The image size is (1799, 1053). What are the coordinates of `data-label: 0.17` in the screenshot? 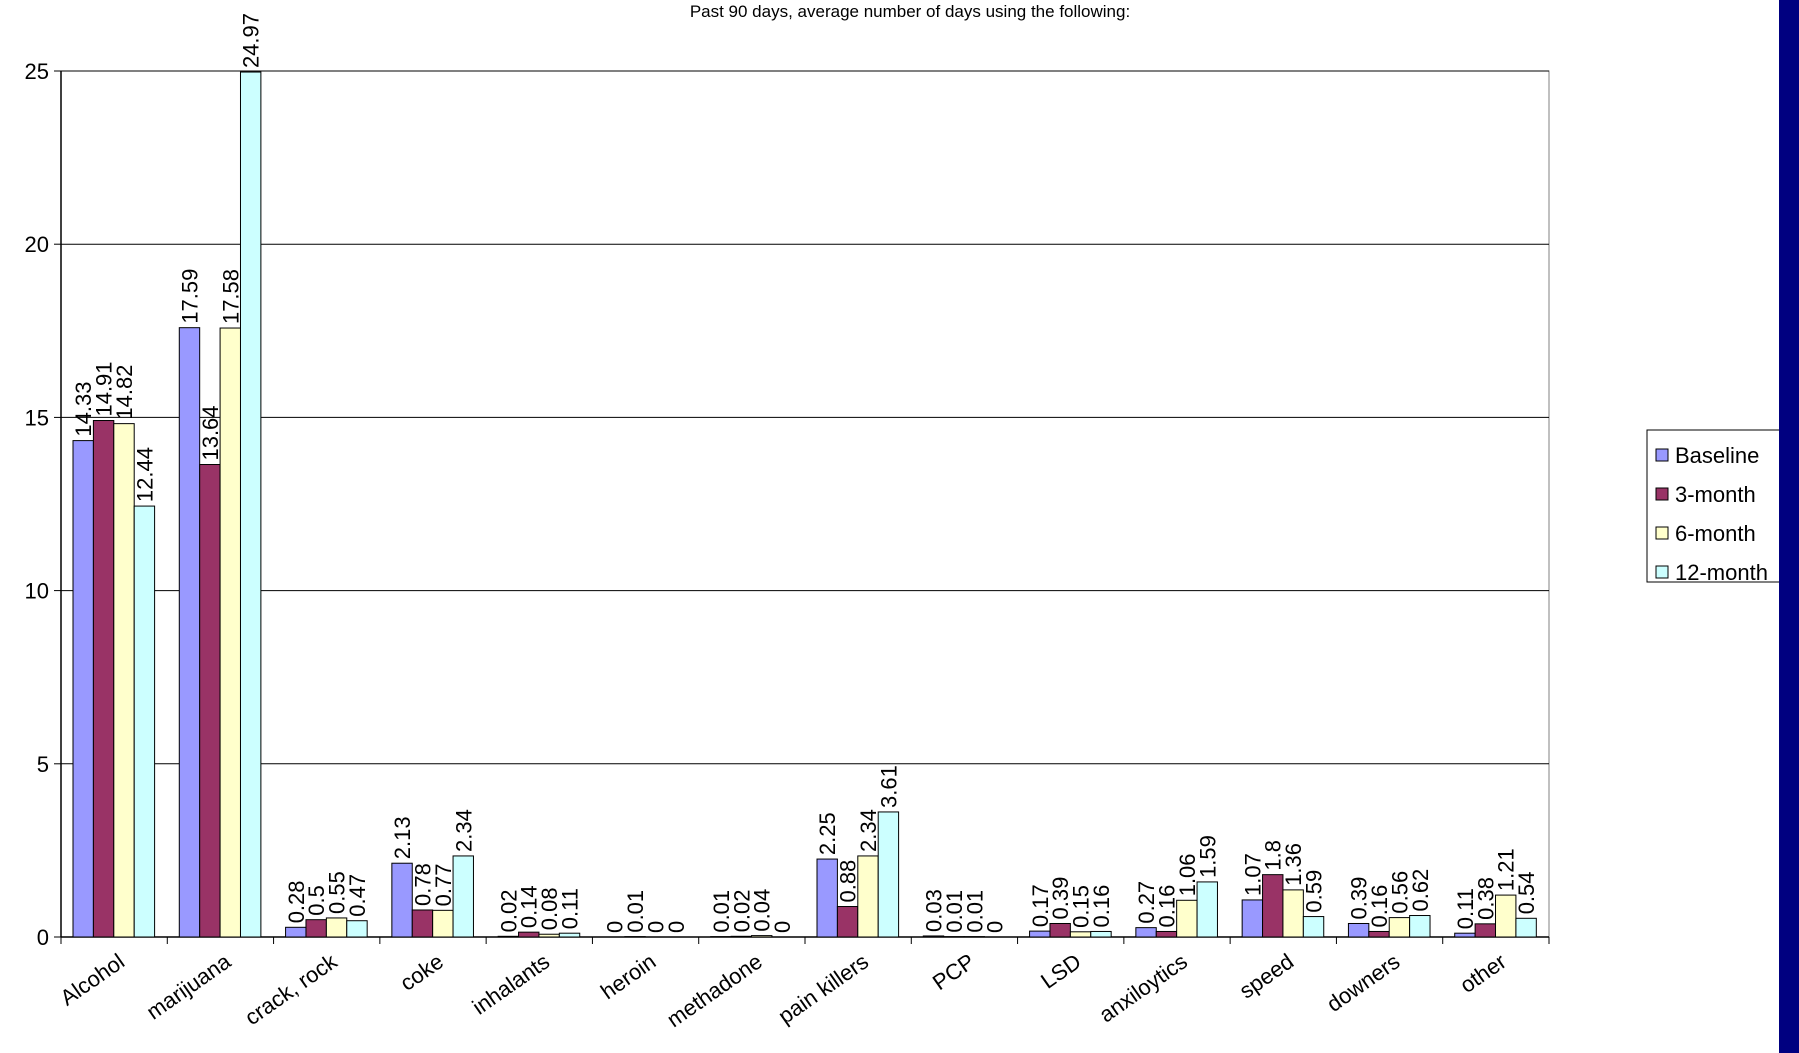 It's located at (1040, 905).